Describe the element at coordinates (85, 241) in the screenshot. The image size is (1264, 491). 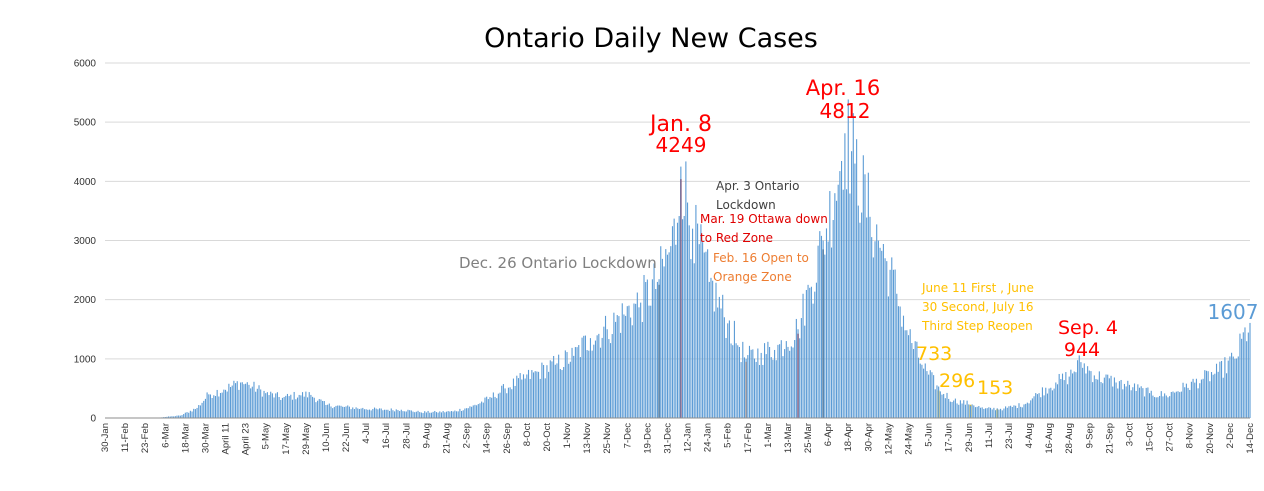
I see `y-tick-label: 3000` at that location.